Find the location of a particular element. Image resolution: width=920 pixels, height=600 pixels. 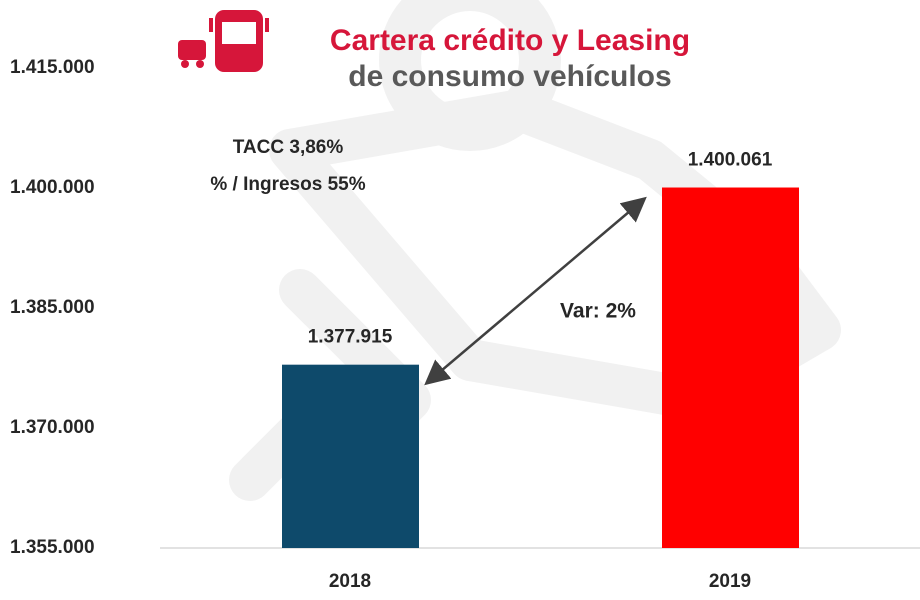

y-tick-label: 1.400.000 is located at coordinates (52, 187).